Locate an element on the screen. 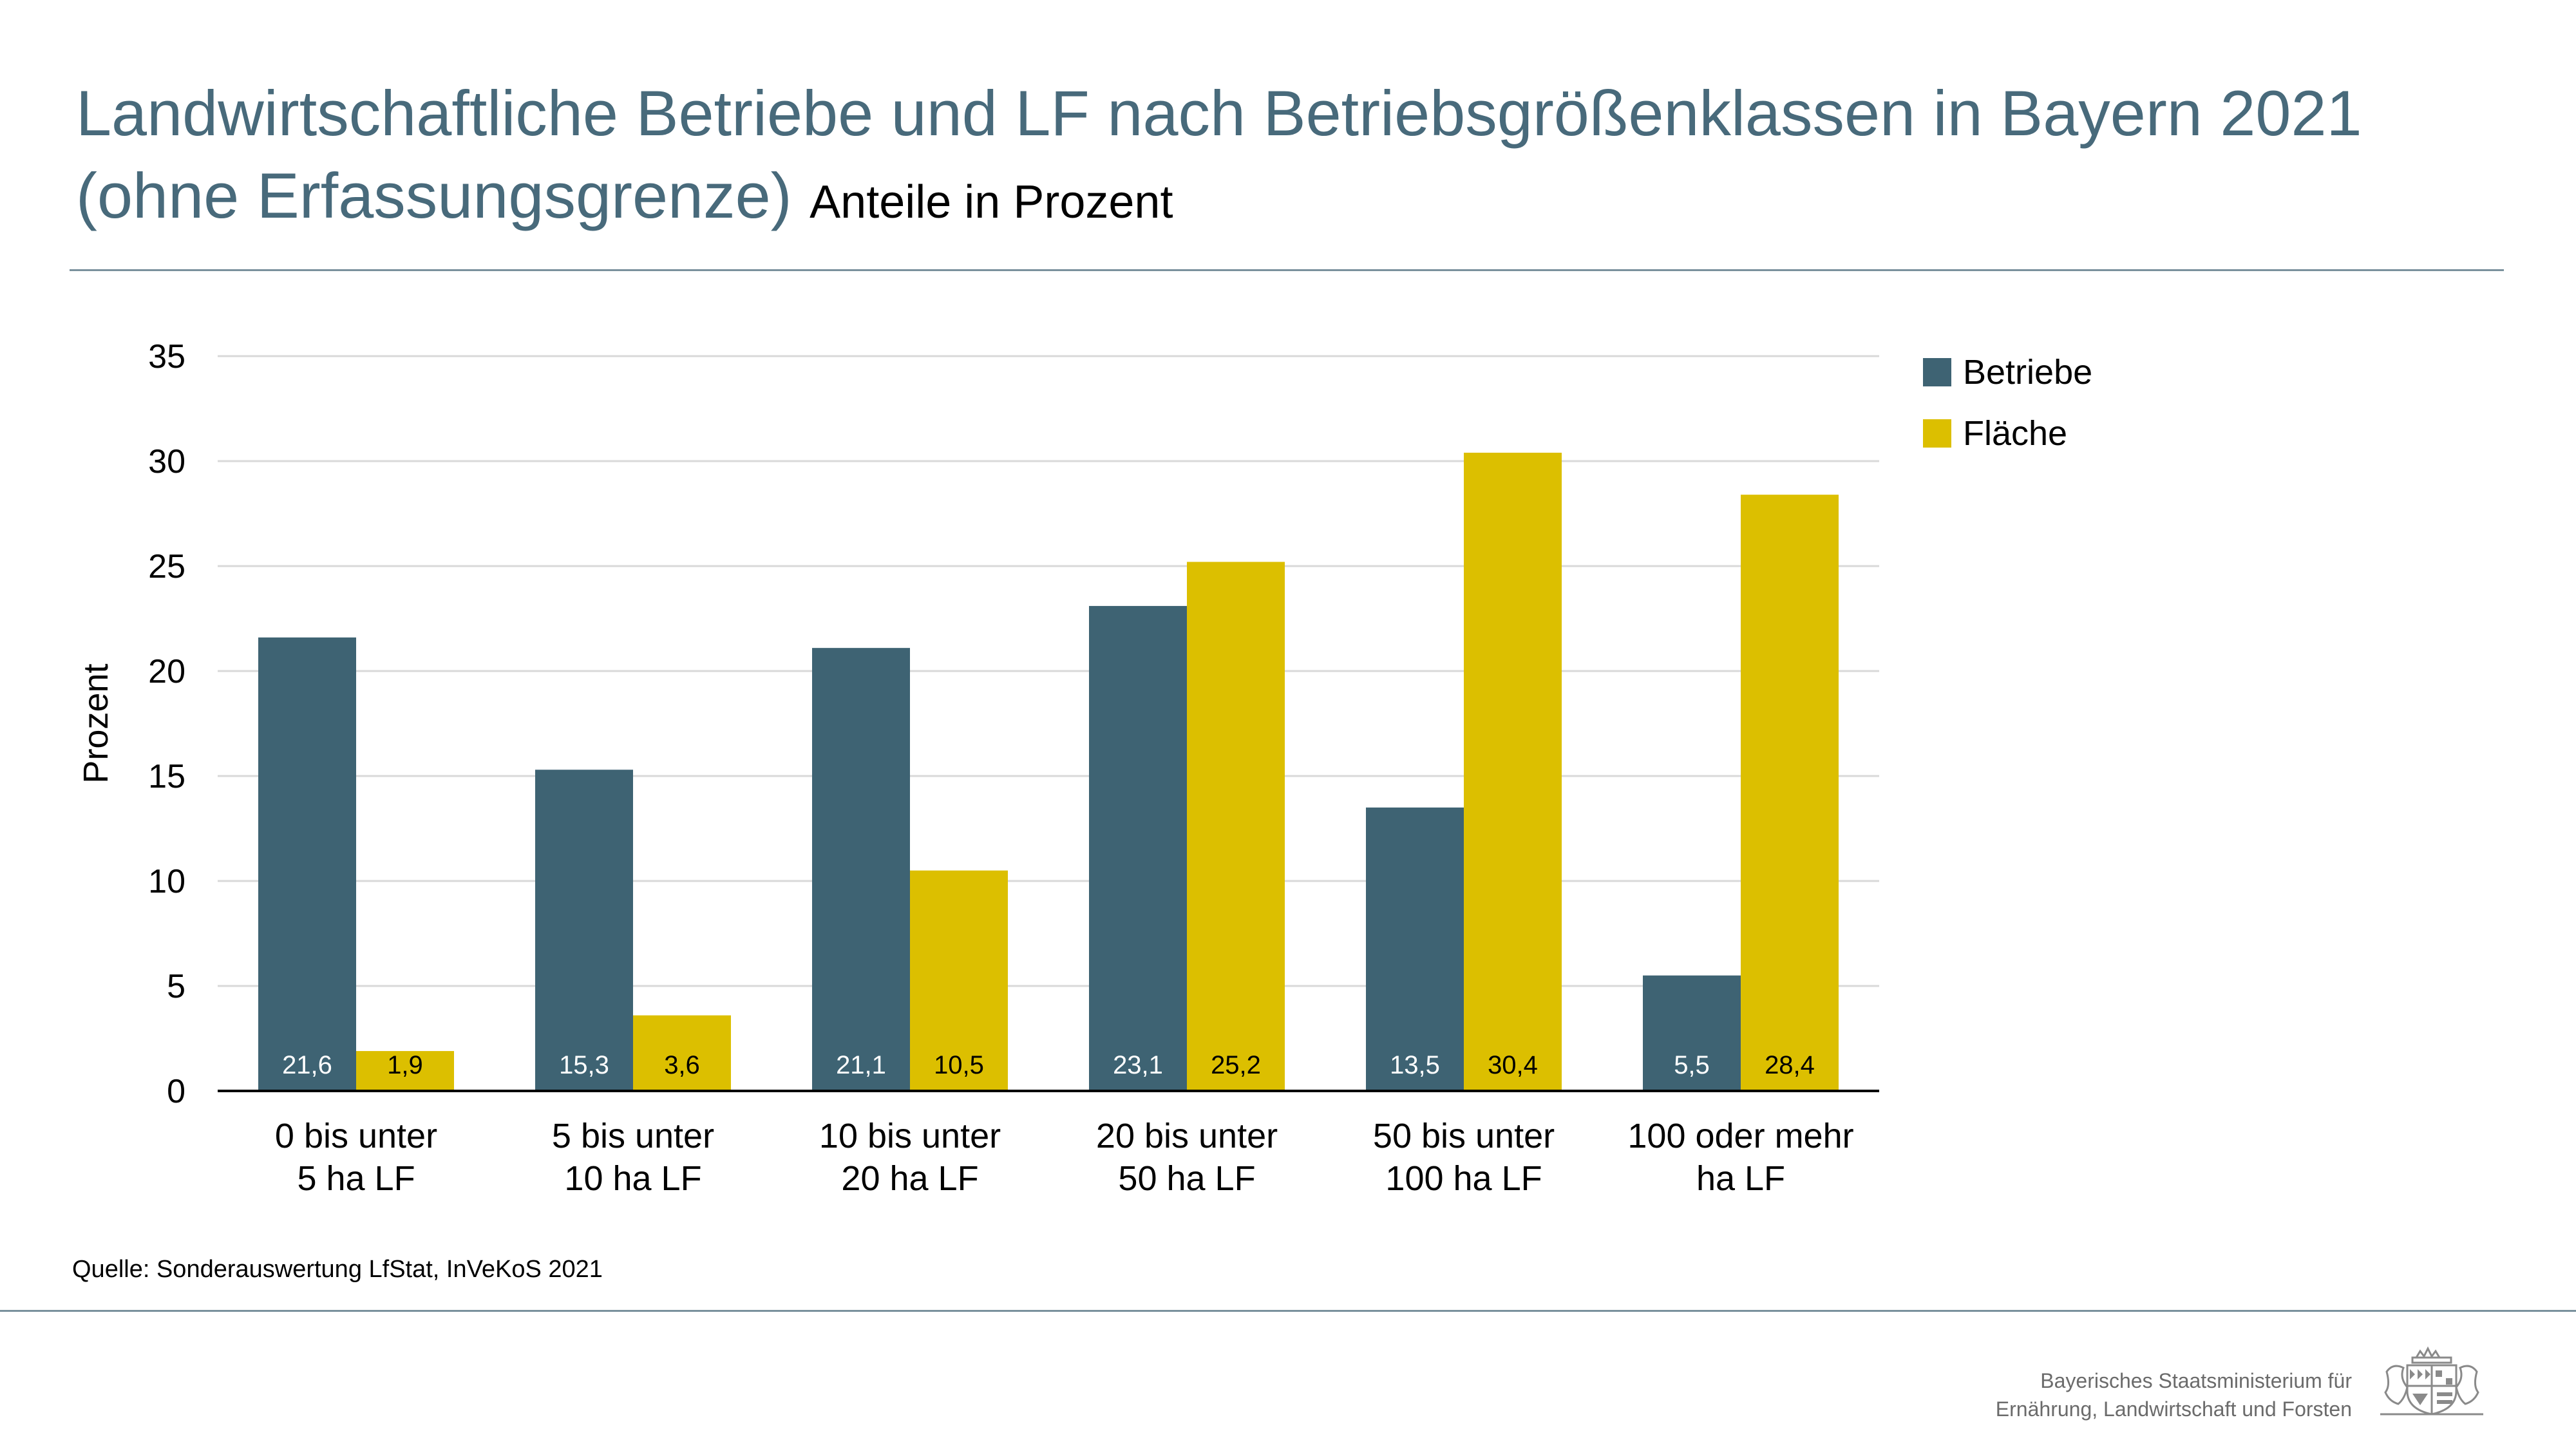  y-tick-label: 15 is located at coordinates (167, 777).